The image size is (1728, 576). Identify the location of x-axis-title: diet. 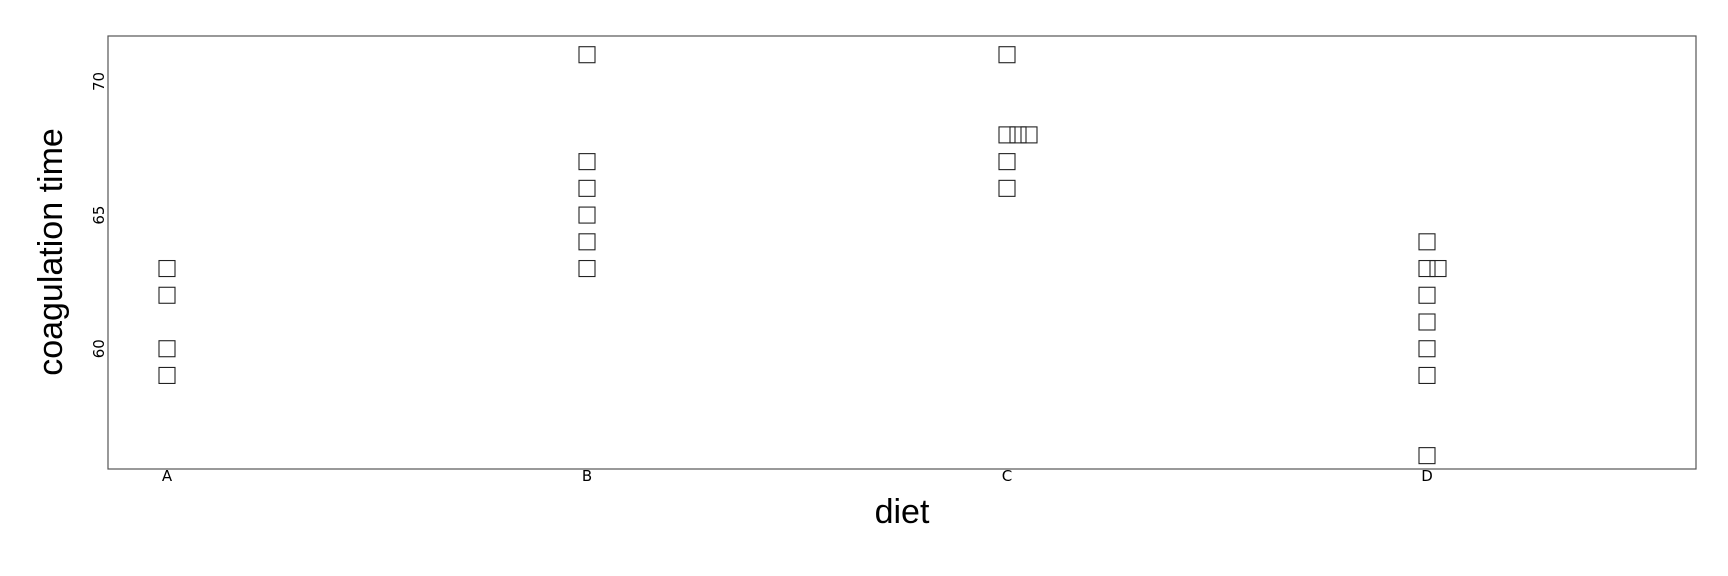
(902, 512).